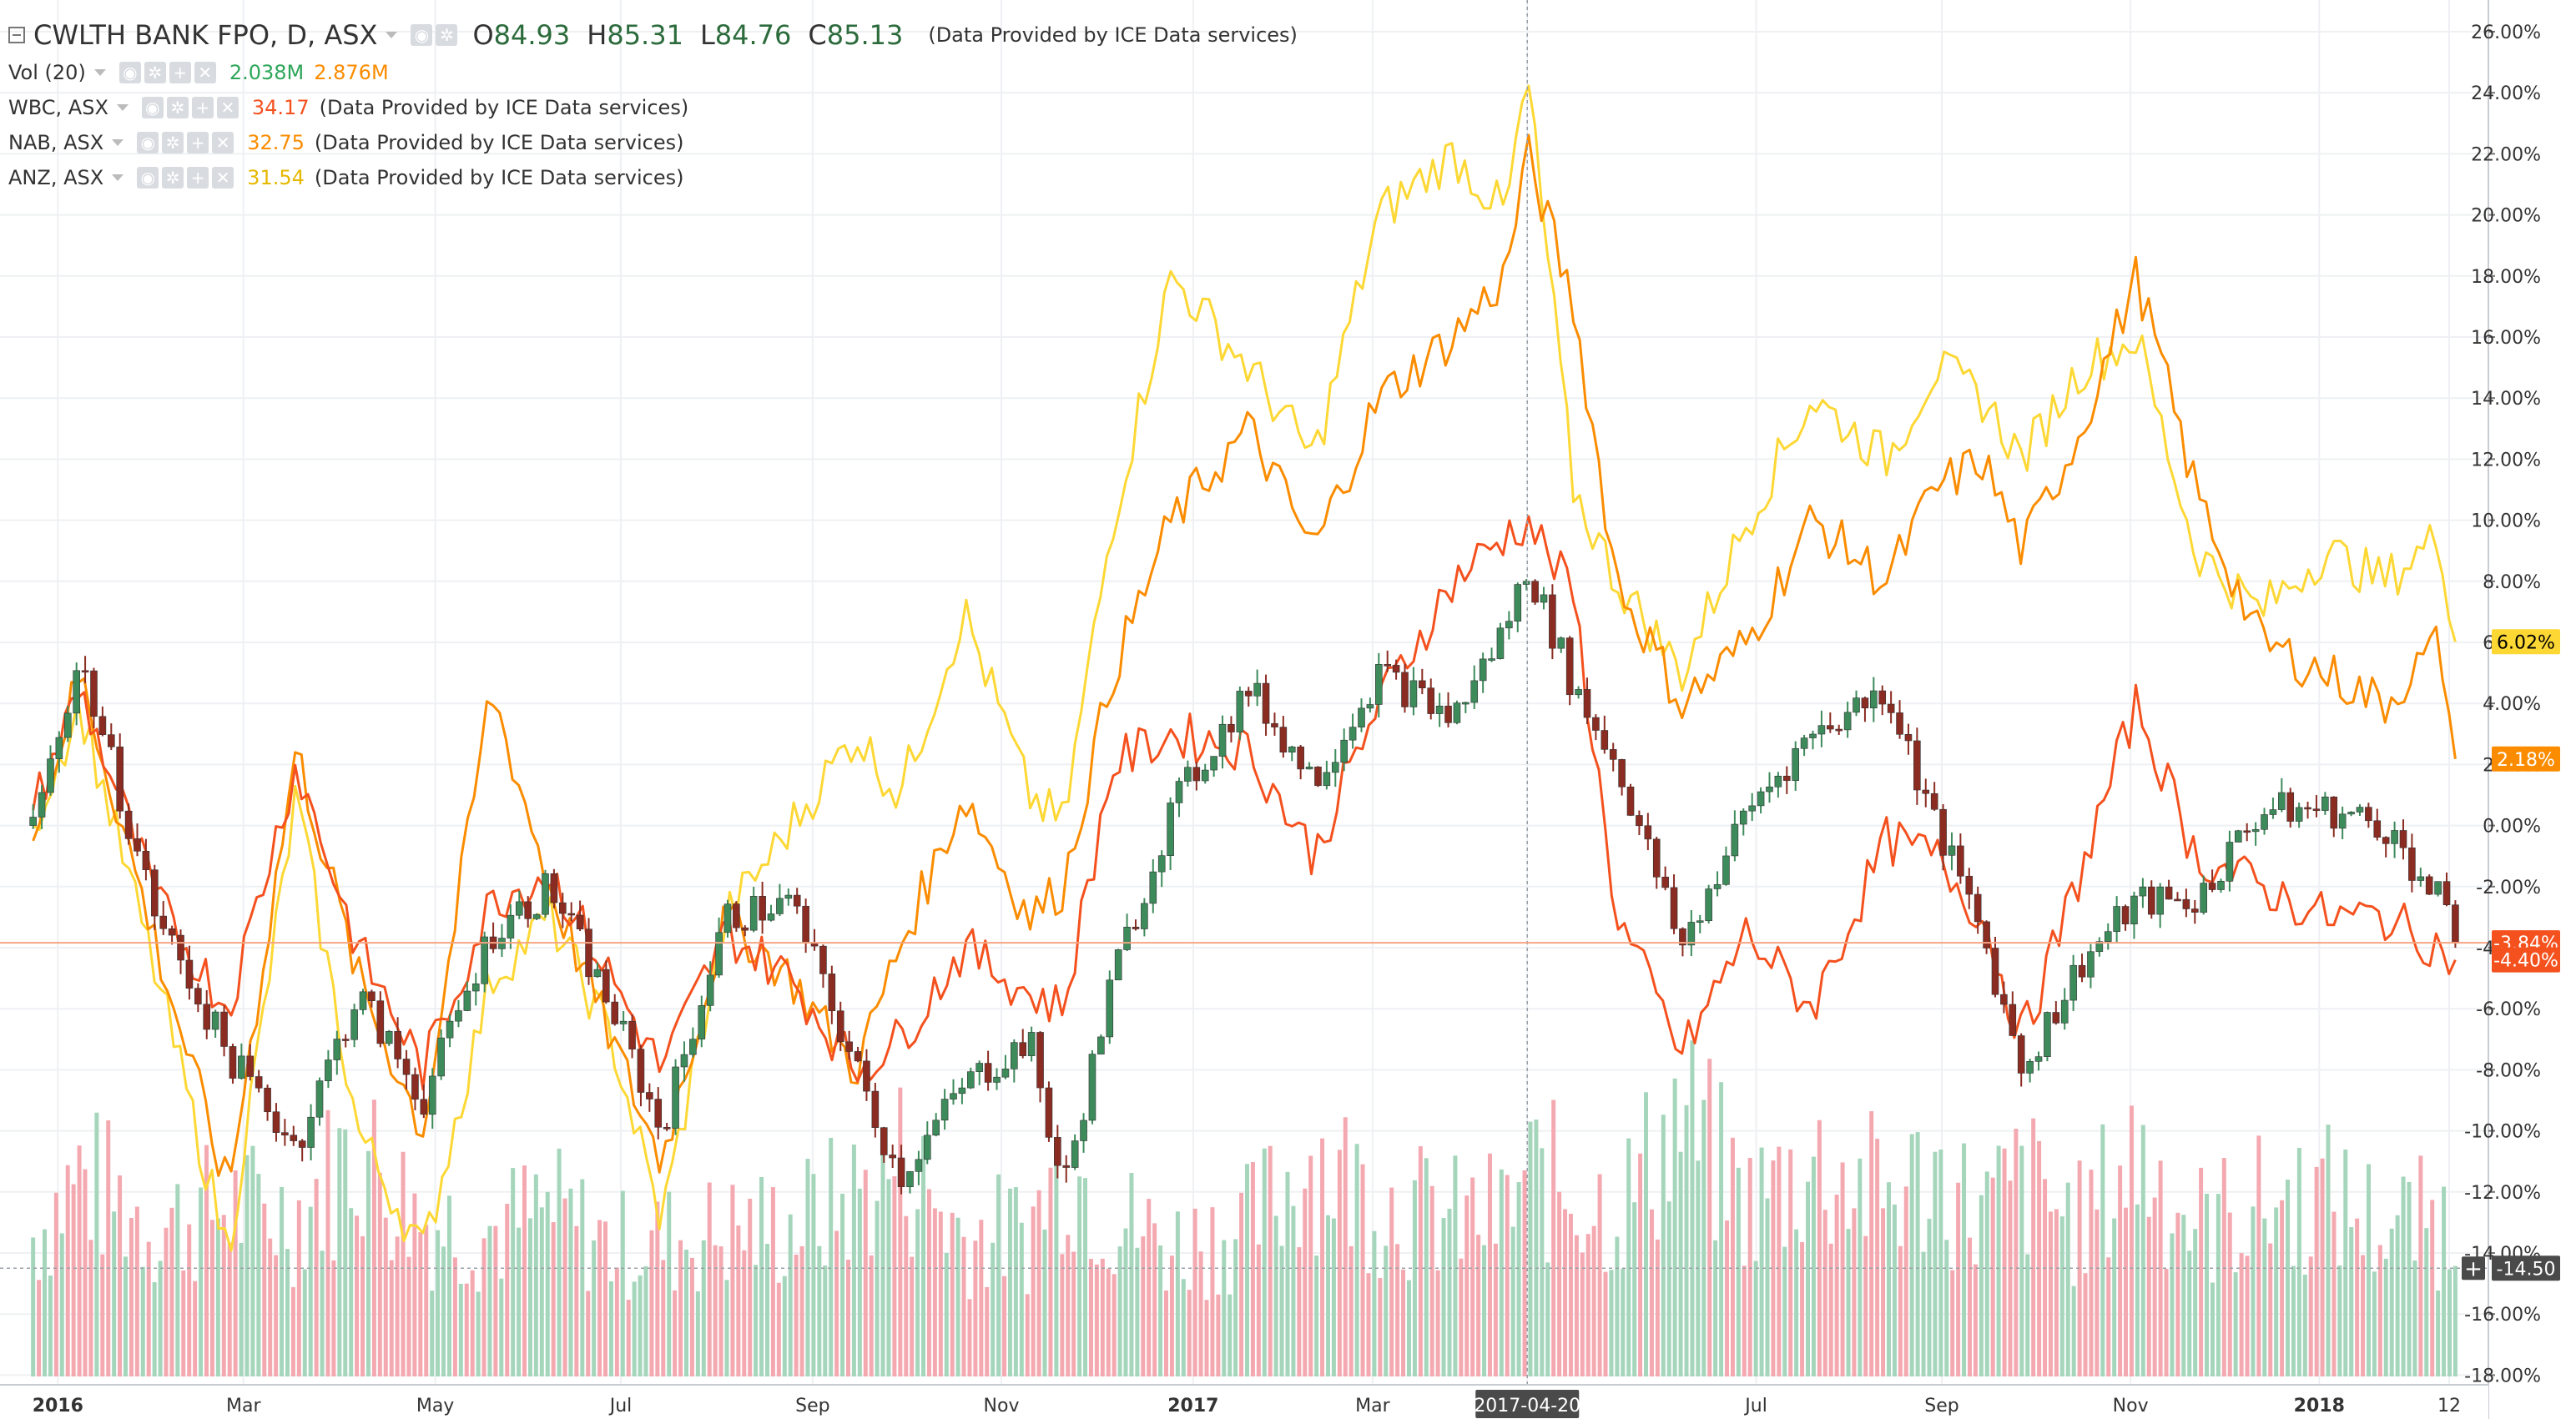  I want to click on x-tick-label: 2017, so click(1192, 1406).